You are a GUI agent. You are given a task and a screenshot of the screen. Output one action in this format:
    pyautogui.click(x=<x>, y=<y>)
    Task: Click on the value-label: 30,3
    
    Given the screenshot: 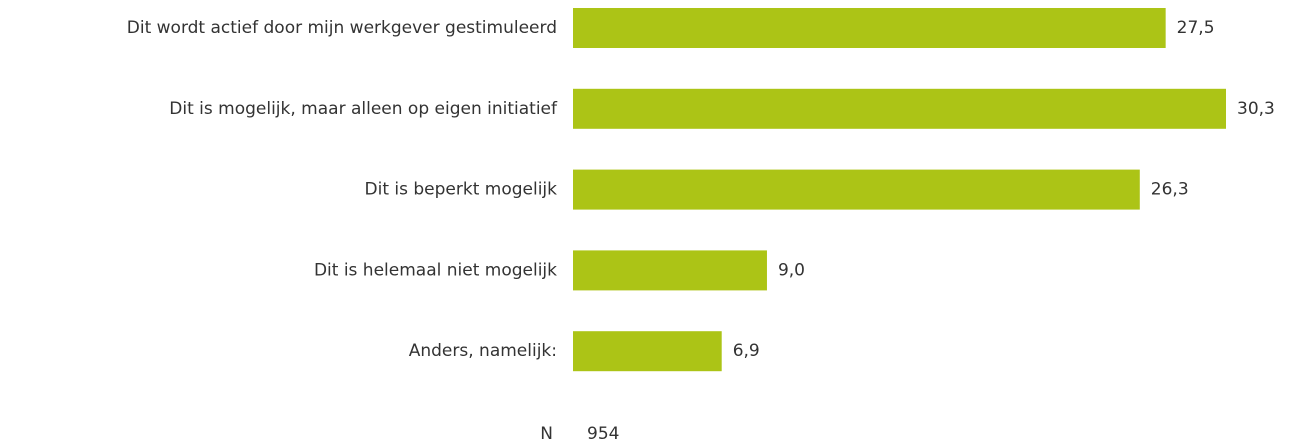 What is the action you would take?
    pyautogui.click(x=1256, y=109)
    